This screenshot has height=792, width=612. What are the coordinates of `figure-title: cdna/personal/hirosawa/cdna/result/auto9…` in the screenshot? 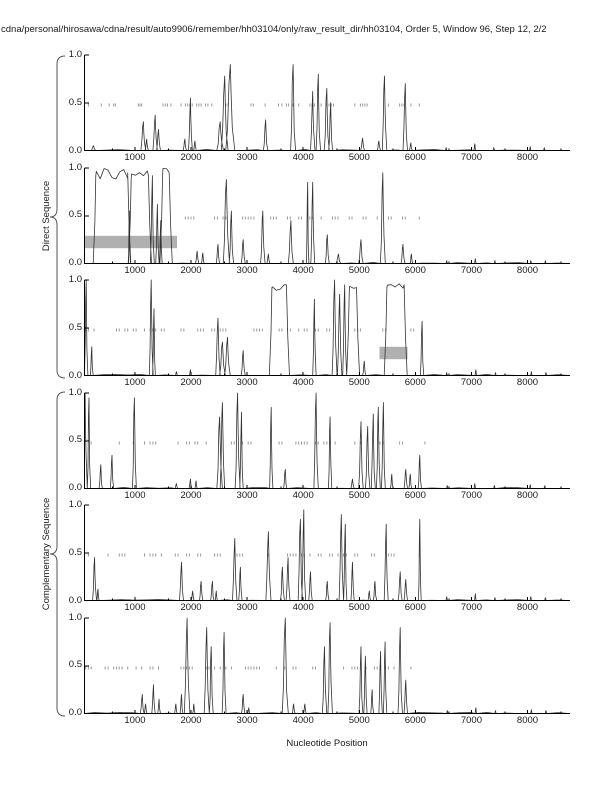 It's located at (274, 29).